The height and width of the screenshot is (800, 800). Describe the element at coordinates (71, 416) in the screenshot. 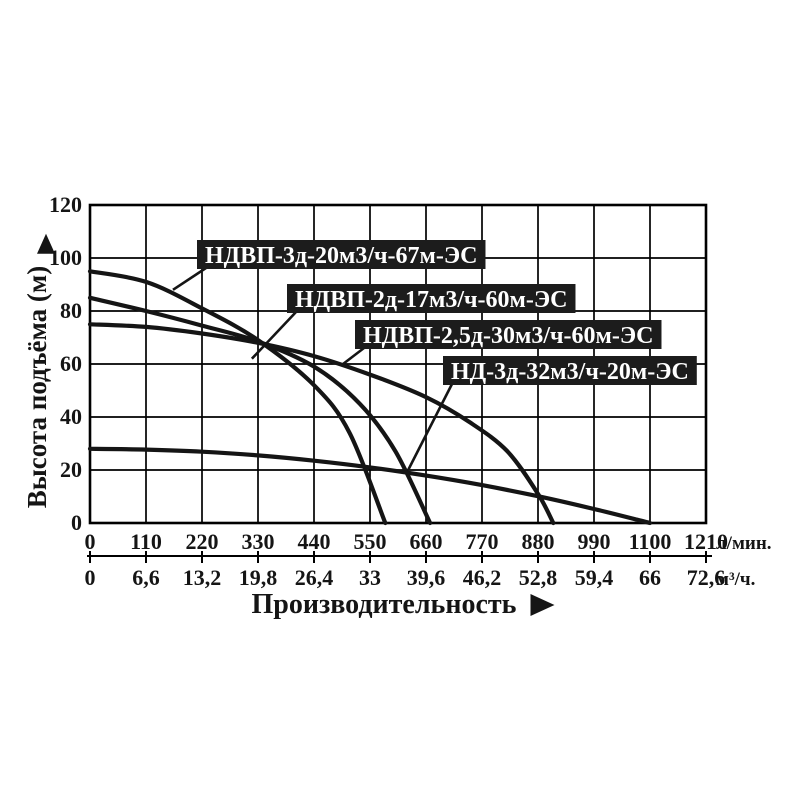

I see `y-tick-label: 40` at that location.